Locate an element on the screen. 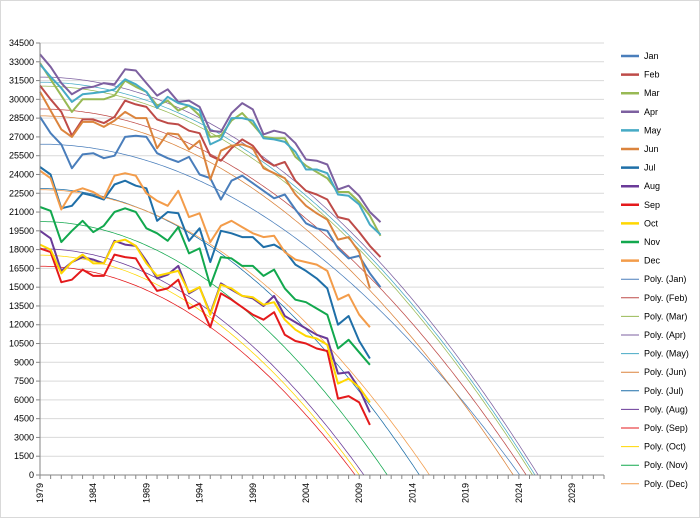 This screenshot has height=518, width=700. x-tick-label: 2024 is located at coordinates (519, 493).